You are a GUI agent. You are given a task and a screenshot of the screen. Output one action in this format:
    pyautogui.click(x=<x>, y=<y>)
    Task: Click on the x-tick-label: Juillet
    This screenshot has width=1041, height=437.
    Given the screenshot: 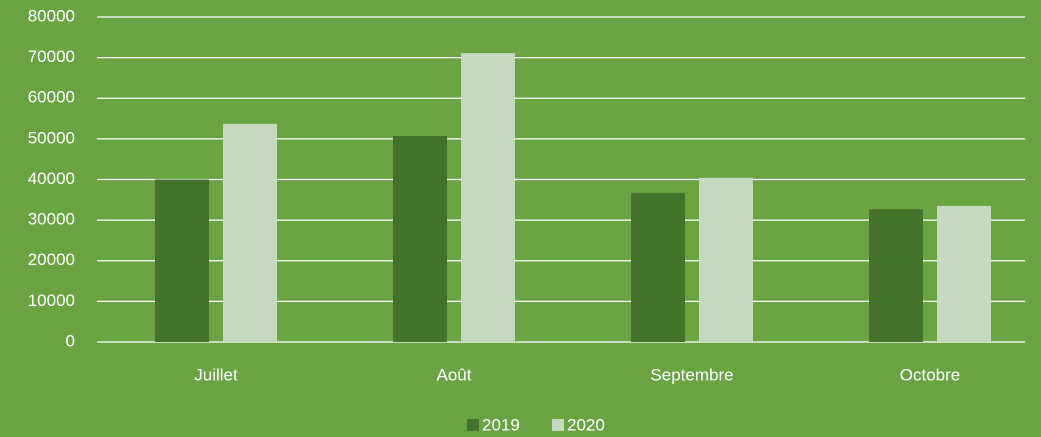 What is the action you would take?
    pyautogui.click(x=216, y=374)
    